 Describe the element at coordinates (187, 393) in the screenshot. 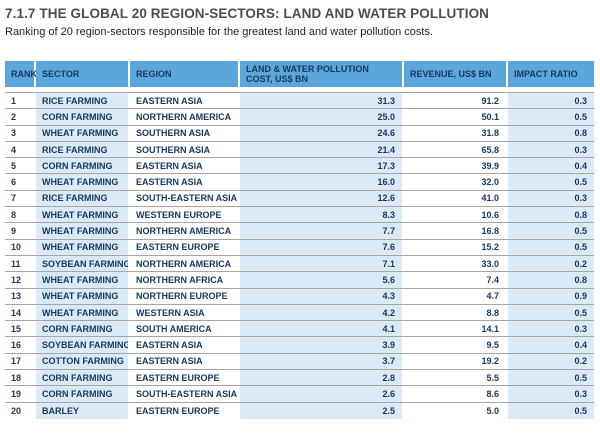

I see `cell-region: SOUTH-EASTERN ASIA` at that location.